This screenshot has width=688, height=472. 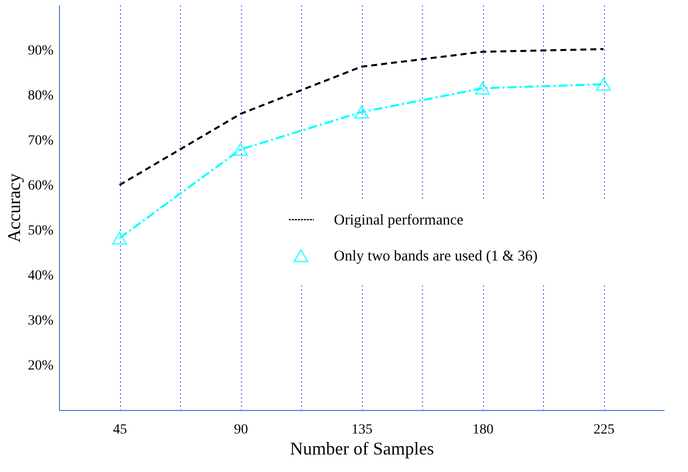 What do you see at coordinates (41, 96) in the screenshot?
I see `y-tick-label: 80%` at bounding box center [41, 96].